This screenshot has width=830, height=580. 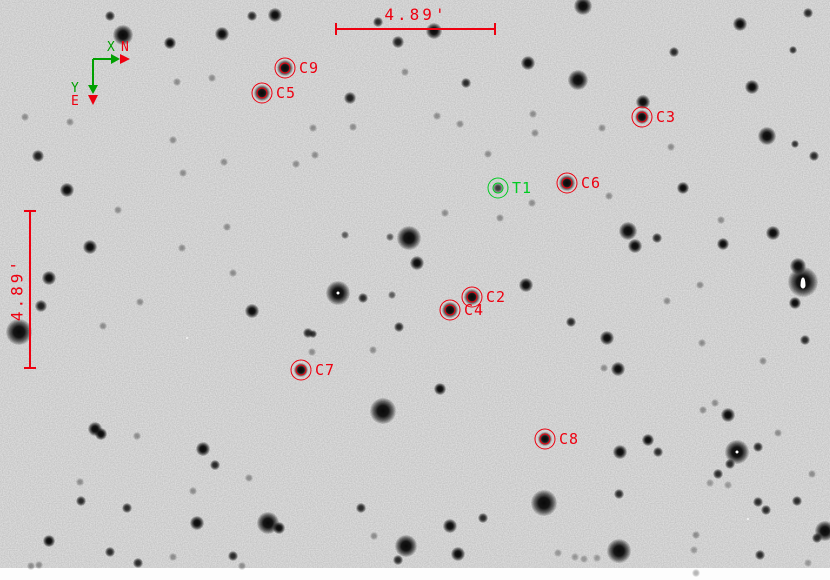 What do you see at coordinates (803, 283) in the screenshot?
I see `white-teardrop-artifact` at bounding box center [803, 283].